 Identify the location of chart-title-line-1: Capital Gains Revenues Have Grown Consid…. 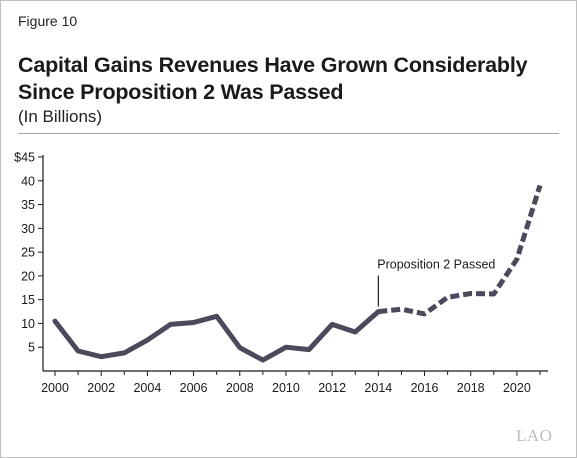
(273, 65).